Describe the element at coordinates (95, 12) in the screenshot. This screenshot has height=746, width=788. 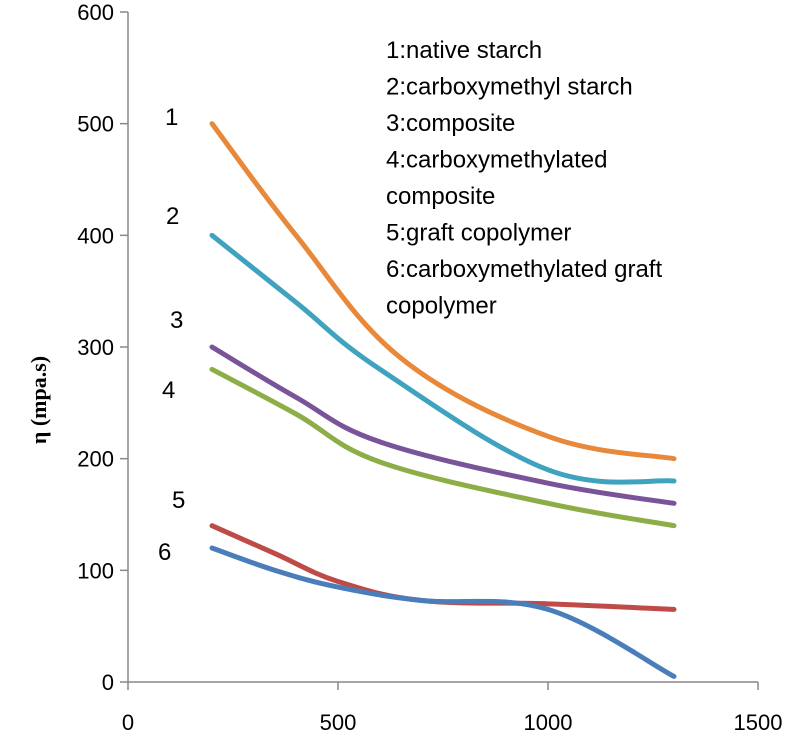
I see `y-tick-label: 600` at that location.